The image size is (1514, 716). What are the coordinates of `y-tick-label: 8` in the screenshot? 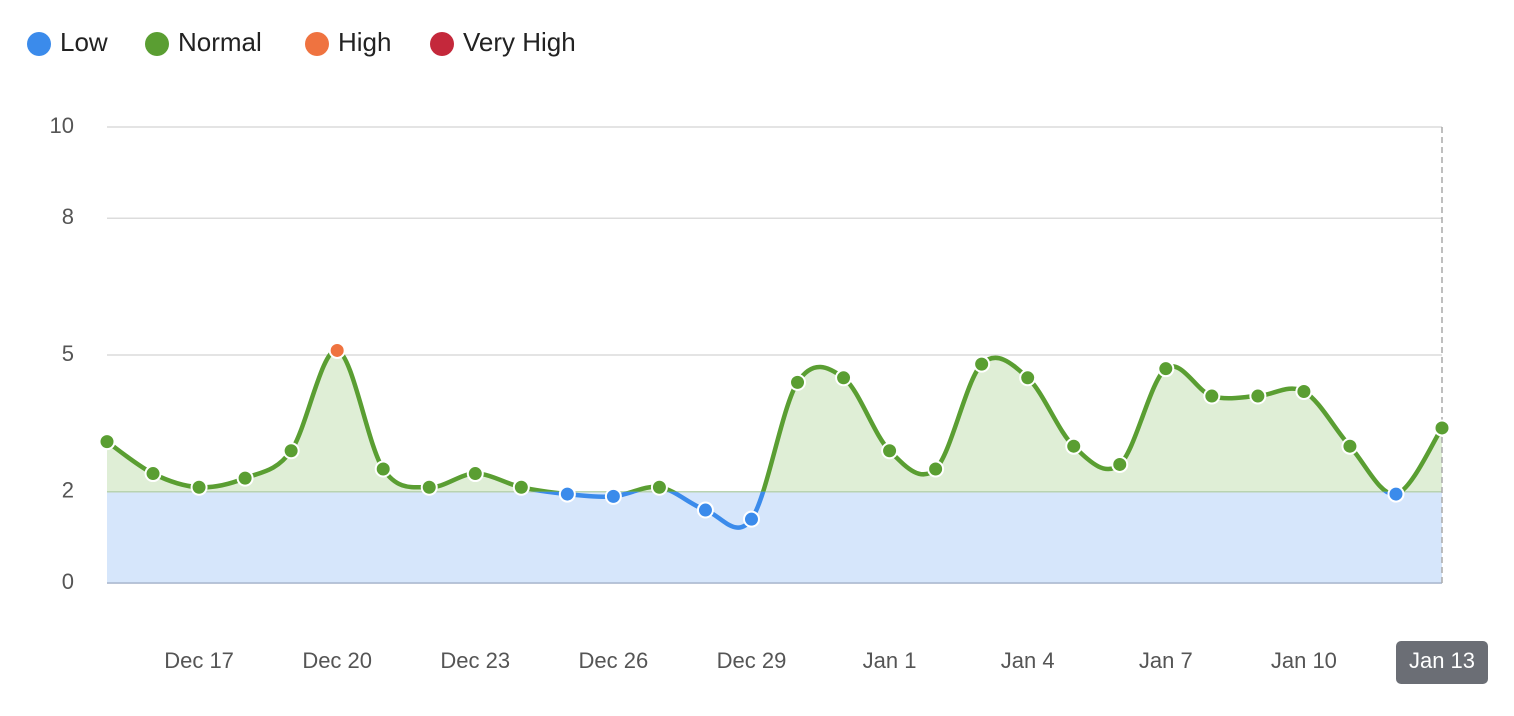 It's located at (68, 216).